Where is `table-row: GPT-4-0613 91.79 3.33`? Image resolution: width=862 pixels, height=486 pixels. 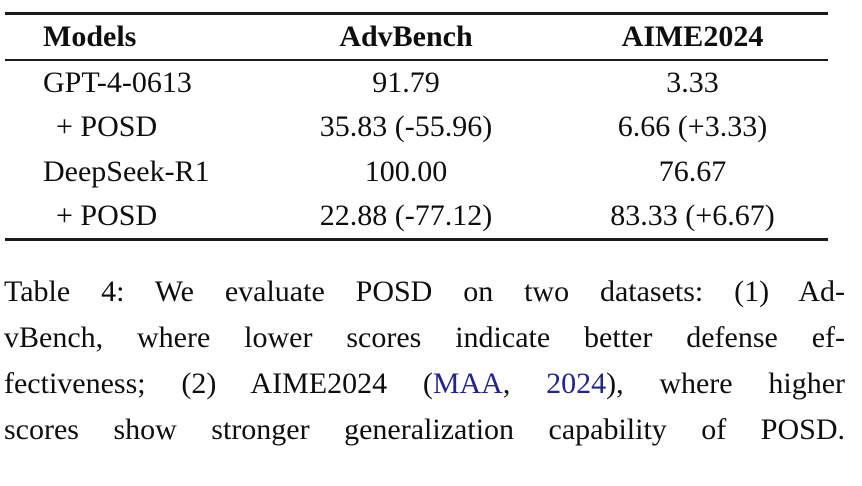 table-row: GPT-4-0613 91.79 3.33 is located at coordinates (416, 82).